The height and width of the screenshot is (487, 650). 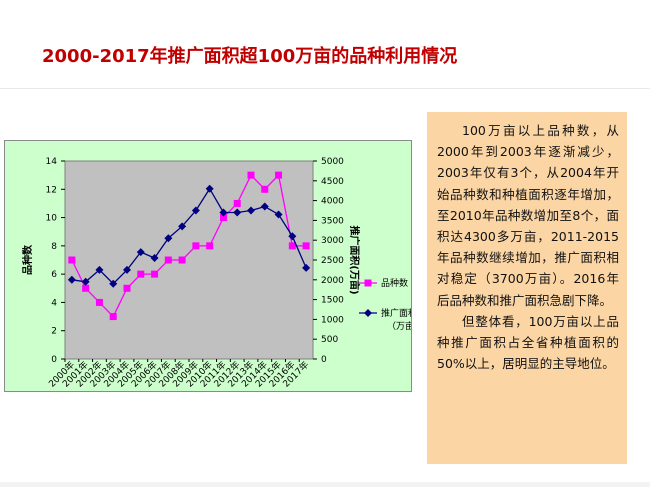 What do you see at coordinates (332, 281) in the screenshot?
I see `y-right-tick-label: 2000` at bounding box center [332, 281].